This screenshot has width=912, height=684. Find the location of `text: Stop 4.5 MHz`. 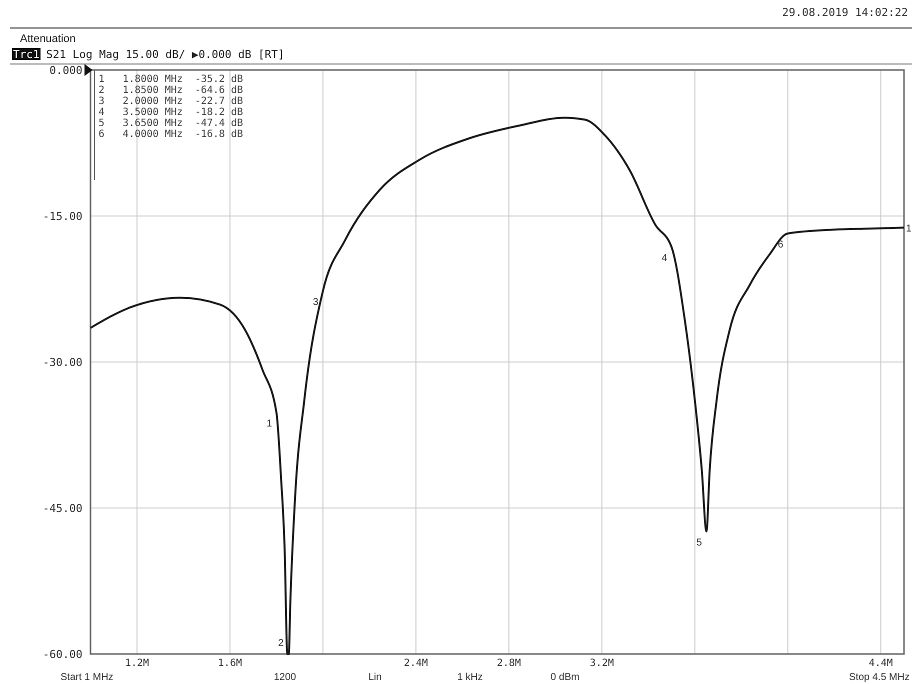

text: Stop 4.5 MHz is located at coordinates (879, 677).